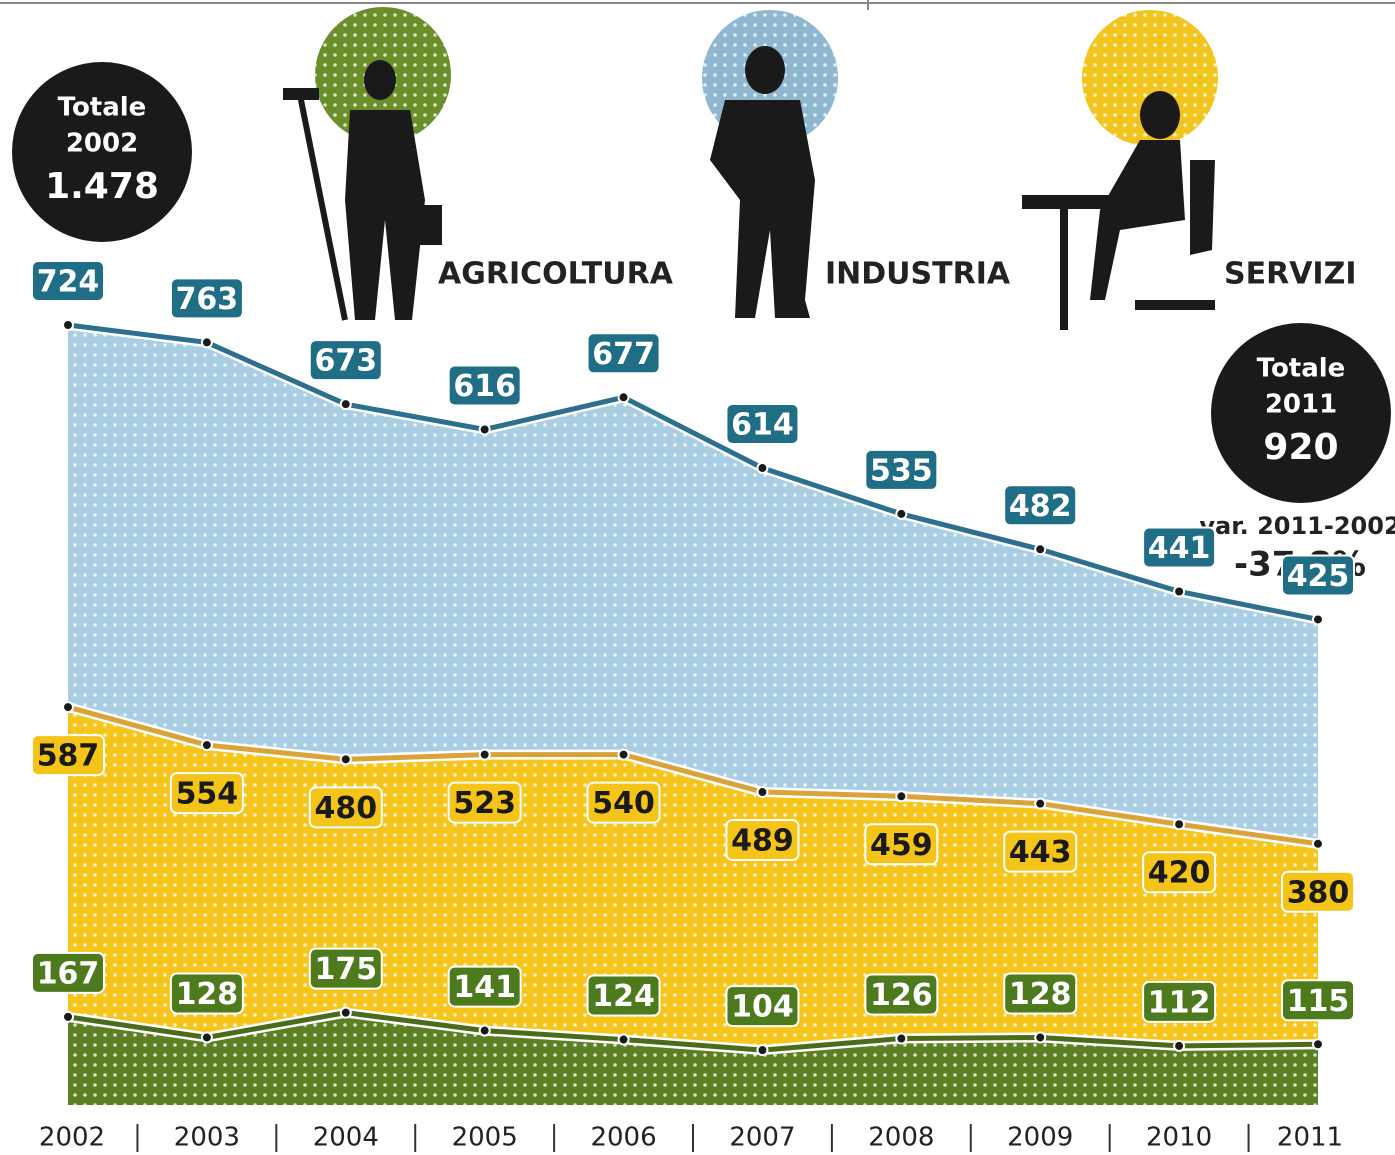 This screenshot has width=1395, height=1155. What do you see at coordinates (1179, 1001) in the screenshot?
I see `value-label: 112` at bounding box center [1179, 1001].